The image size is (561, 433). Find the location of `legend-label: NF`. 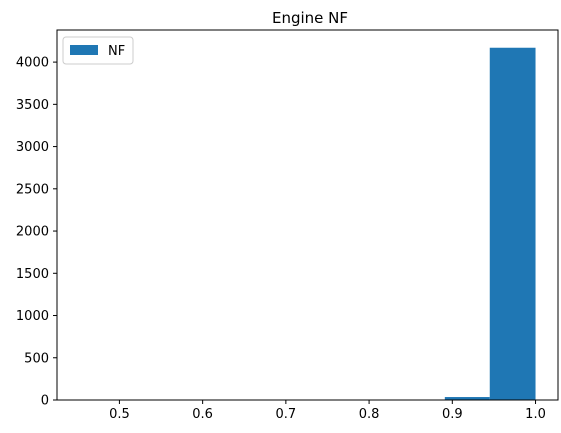

legend-label: NF is located at coordinates (116, 51).